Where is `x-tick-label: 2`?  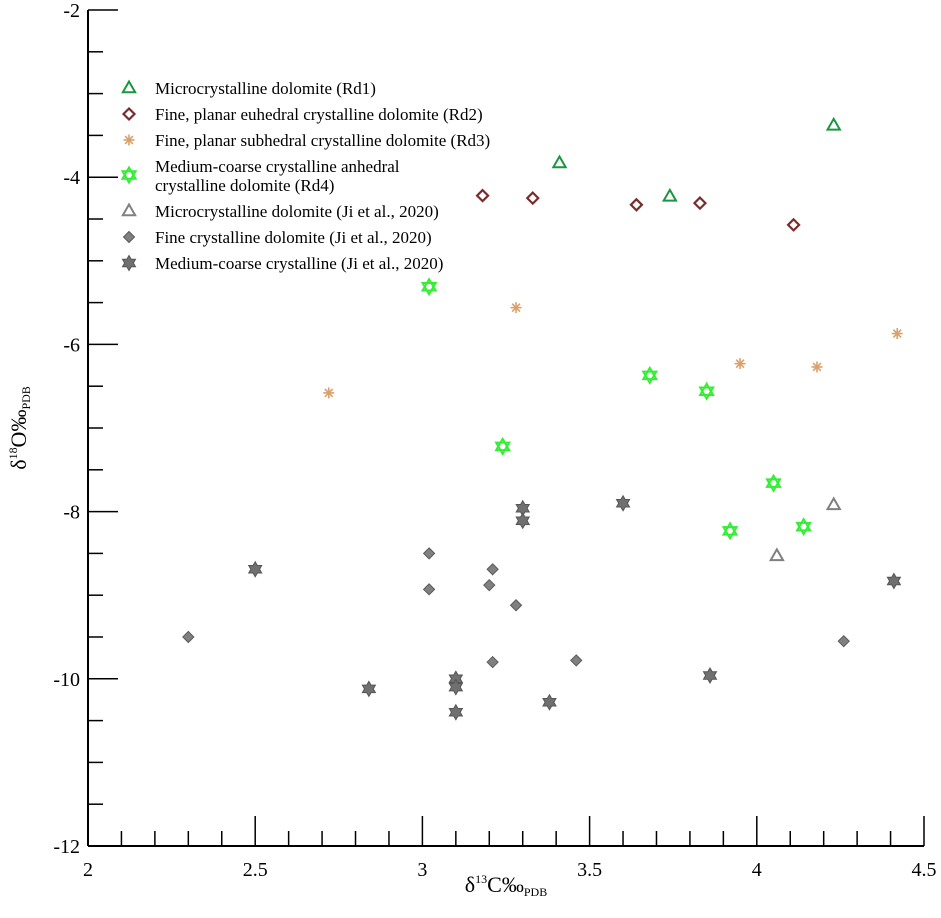 x-tick-label: 2 is located at coordinates (88, 870).